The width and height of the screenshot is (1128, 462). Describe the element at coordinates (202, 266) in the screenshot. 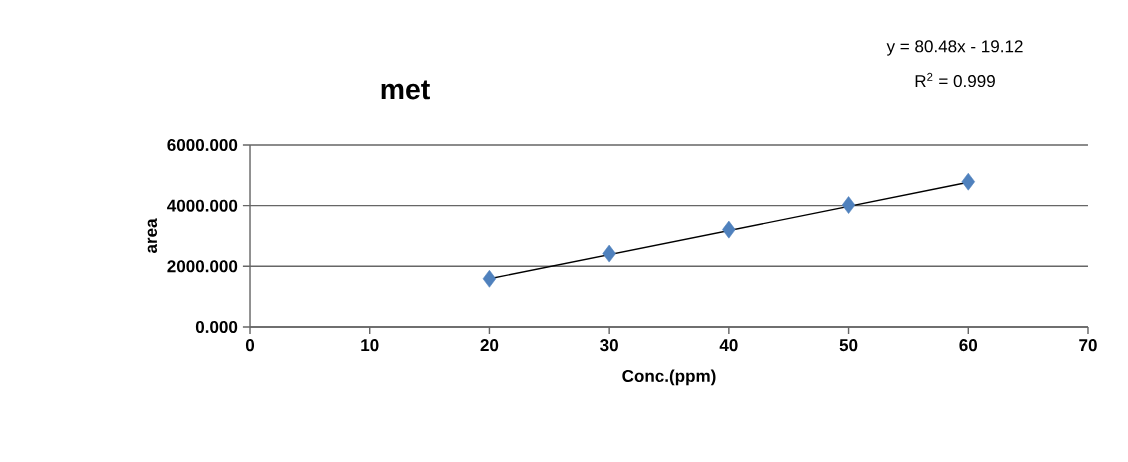

I see `y-tick-label: 2000.000` at that location.